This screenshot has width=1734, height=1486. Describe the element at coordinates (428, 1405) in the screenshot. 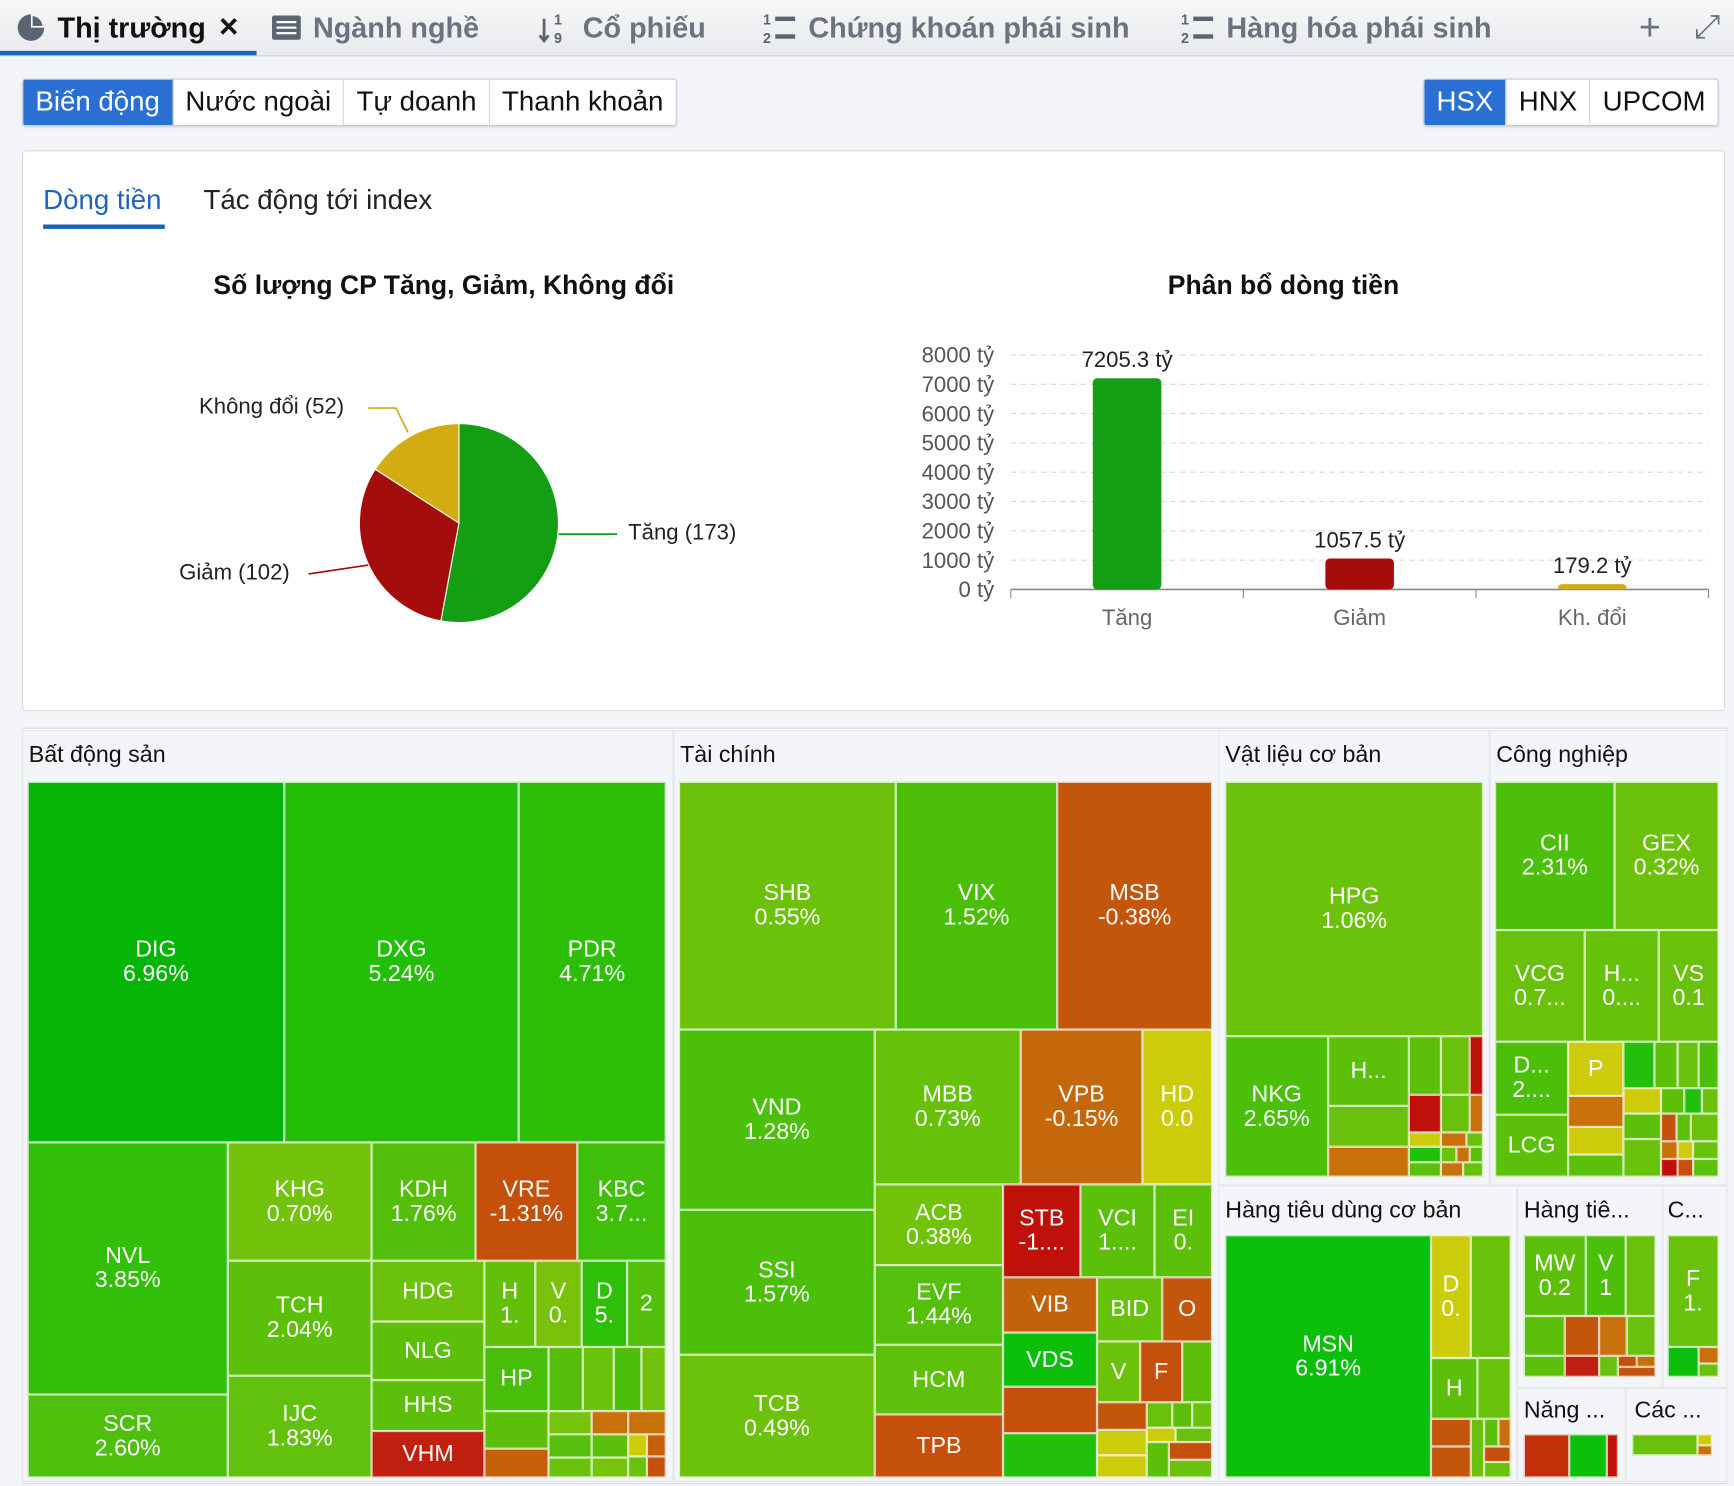

I see `stock-tile: HHS` at that location.